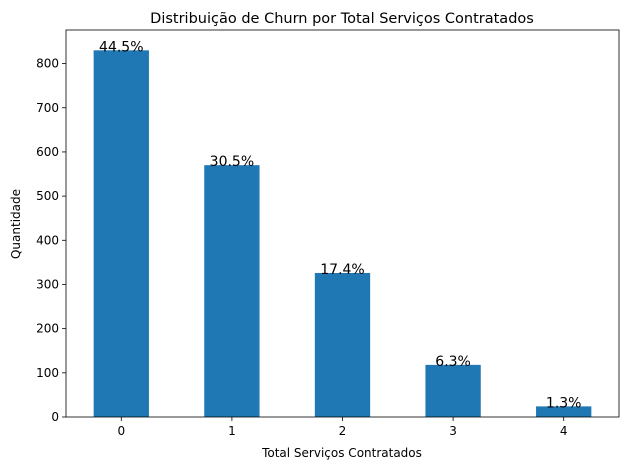 This screenshot has width=630, height=470. Describe the element at coordinates (343, 431) in the screenshot. I see `x-tick-label: 2` at that location.